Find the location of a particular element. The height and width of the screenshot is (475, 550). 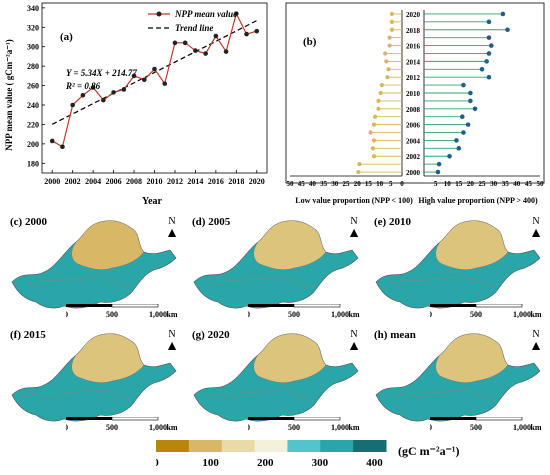

legend-trend-label: Trend line is located at coordinates (194, 28).